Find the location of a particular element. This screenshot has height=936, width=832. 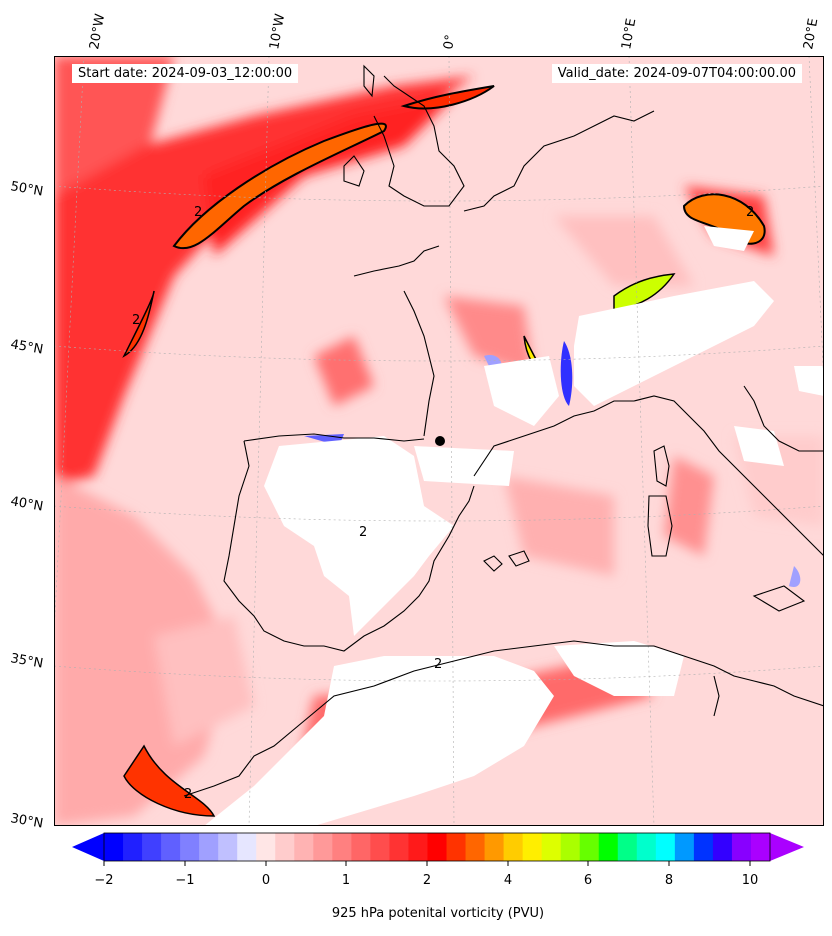

colorbar-tick-label: 10 is located at coordinates (750, 880).